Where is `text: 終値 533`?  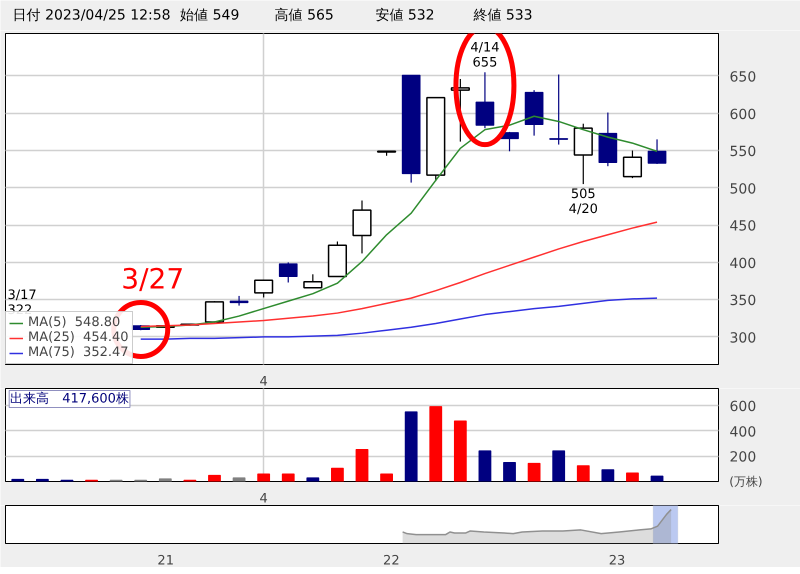
text: 終値 533 is located at coordinates (502, 16).